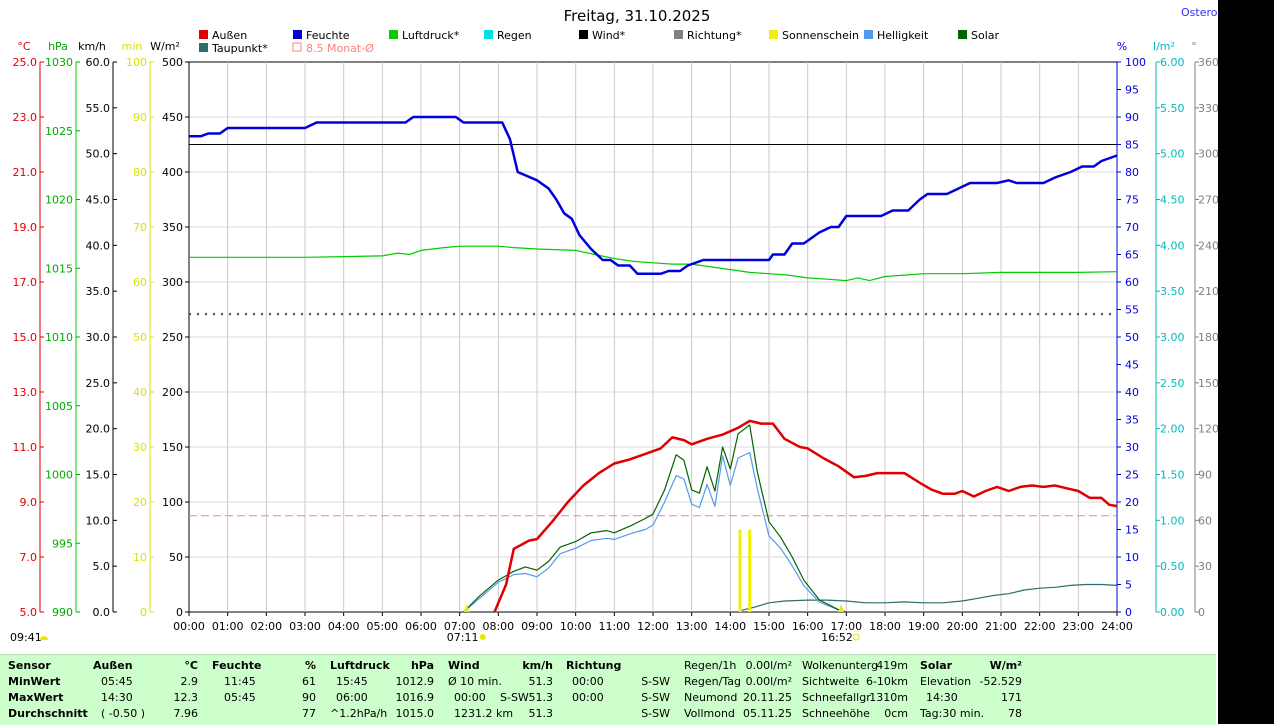 The height and width of the screenshot is (725, 1274). Describe the element at coordinates (29, 502) in the screenshot. I see `temp-tick-label: 9.0` at that location.